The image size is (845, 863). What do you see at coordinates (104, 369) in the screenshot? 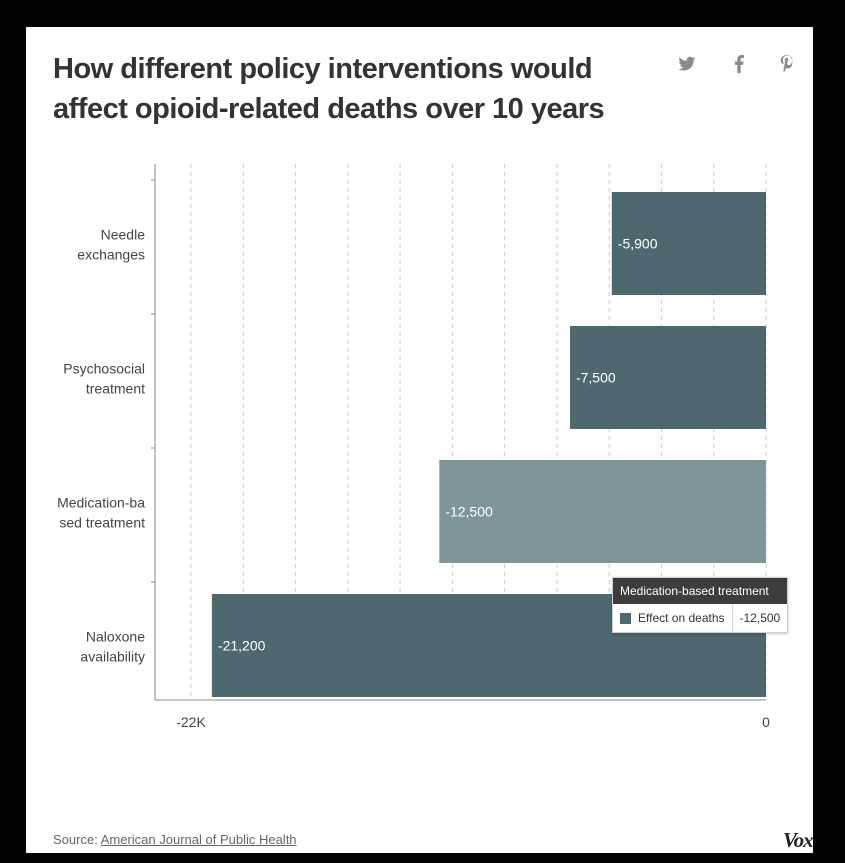
I see `category-label-line: Psychosocial` at bounding box center [104, 369].